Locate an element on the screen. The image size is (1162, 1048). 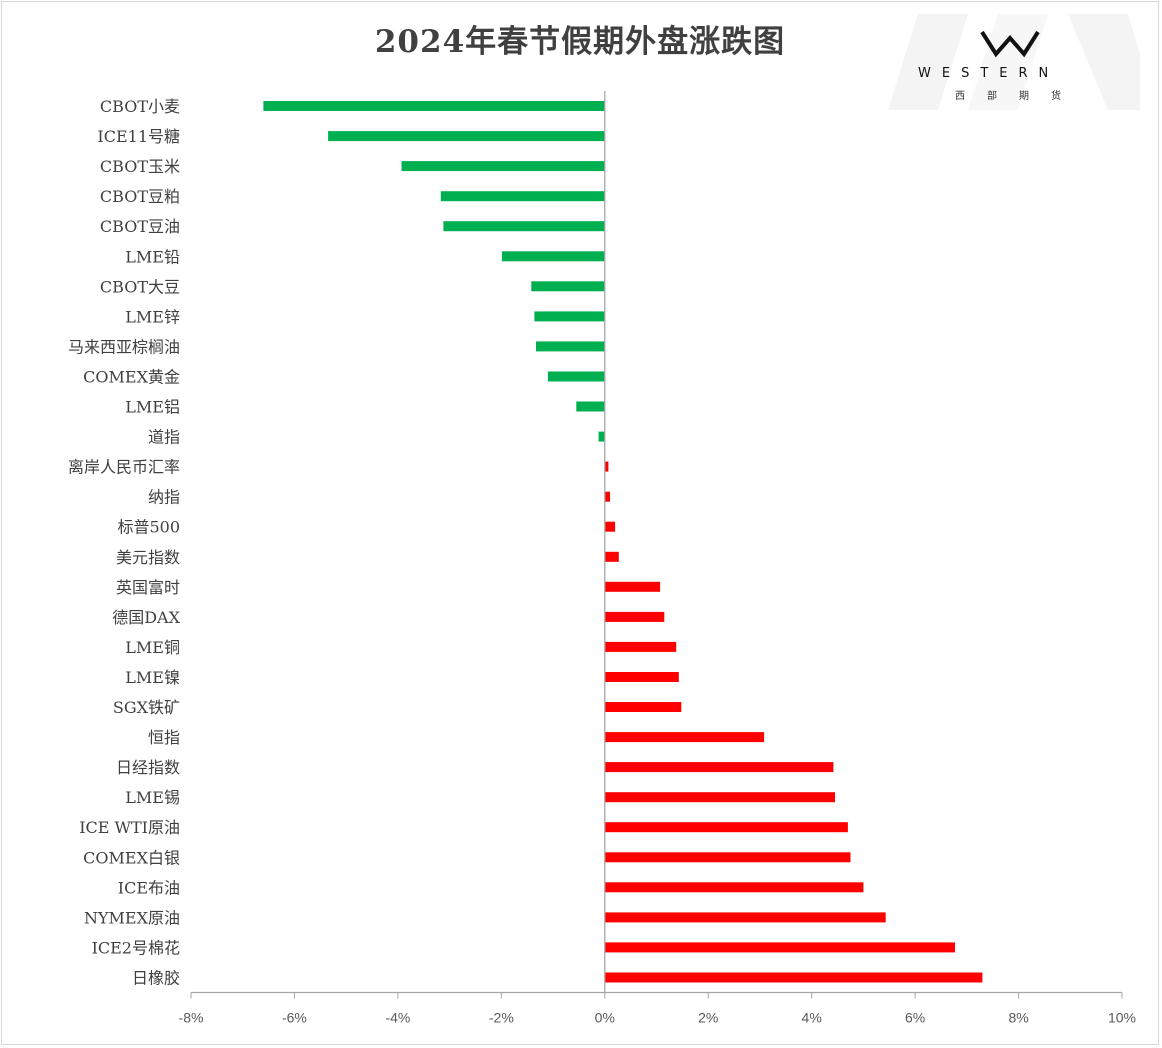
category-label: 离岸人民币汇率 is located at coordinates (124, 467).